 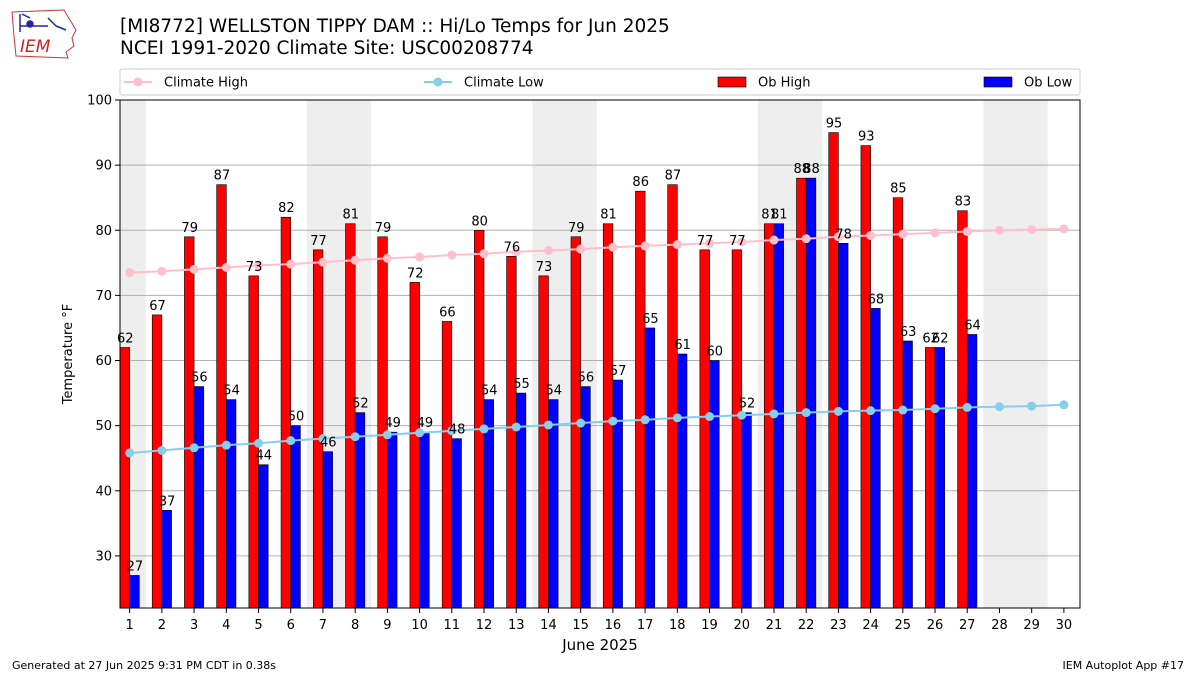 I want to click on ob-high-bar-label: 62, so click(x=125, y=338).